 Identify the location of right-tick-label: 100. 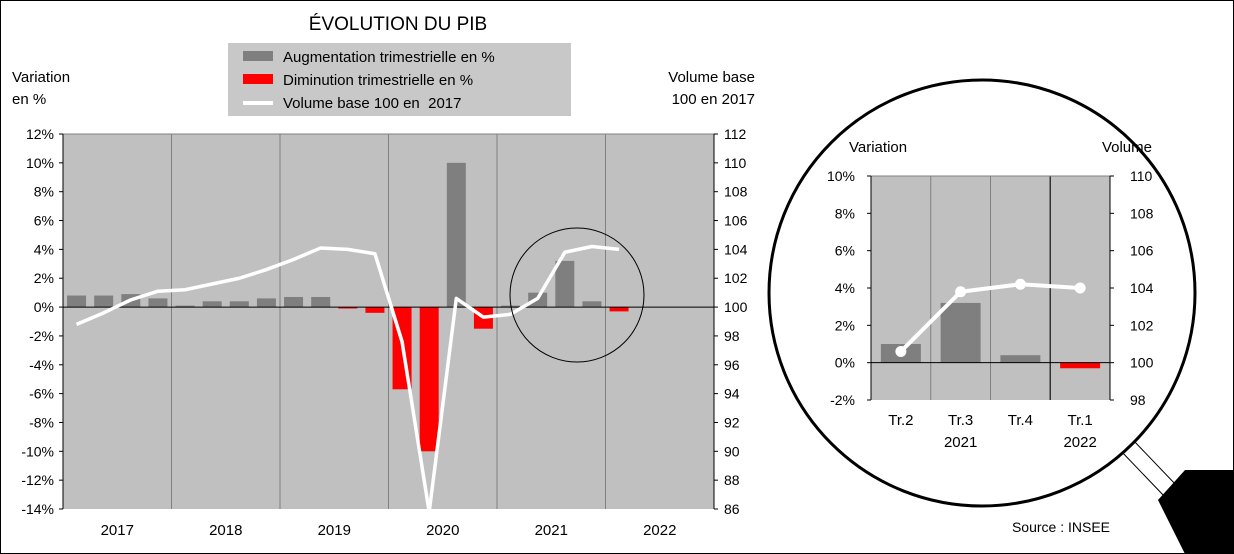
(736, 307).